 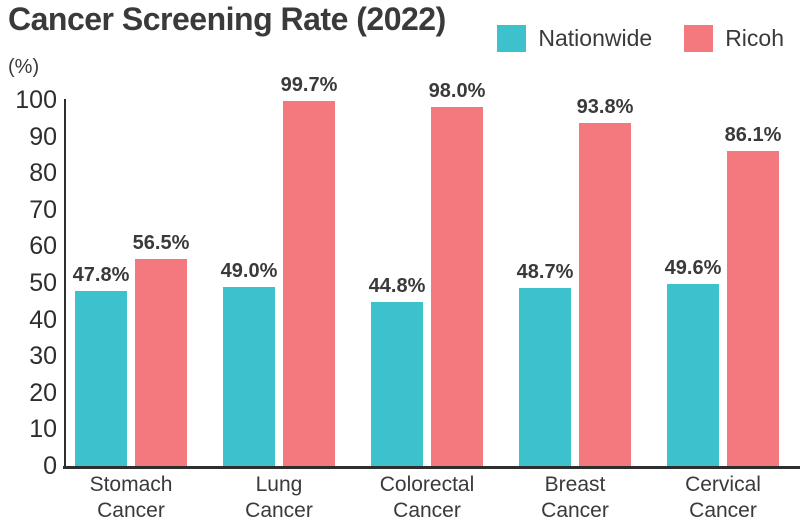 What do you see at coordinates (131, 496) in the screenshot?
I see `x-category-label: Stomach Cancer` at bounding box center [131, 496].